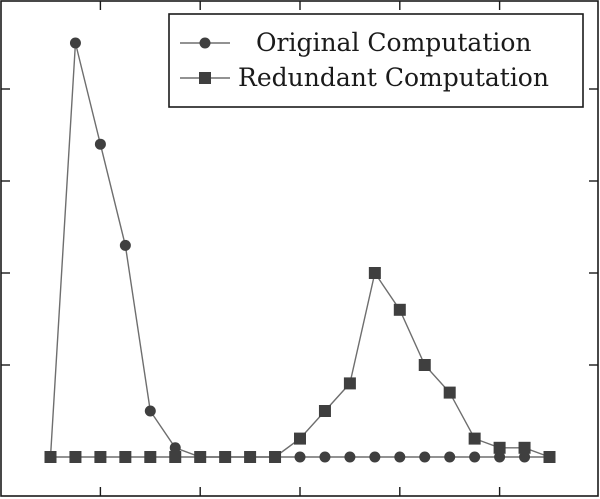 The width and height of the screenshot is (600, 499). Describe the element at coordinates (205, 43) in the screenshot. I see `legend-marker-circle` at that location.